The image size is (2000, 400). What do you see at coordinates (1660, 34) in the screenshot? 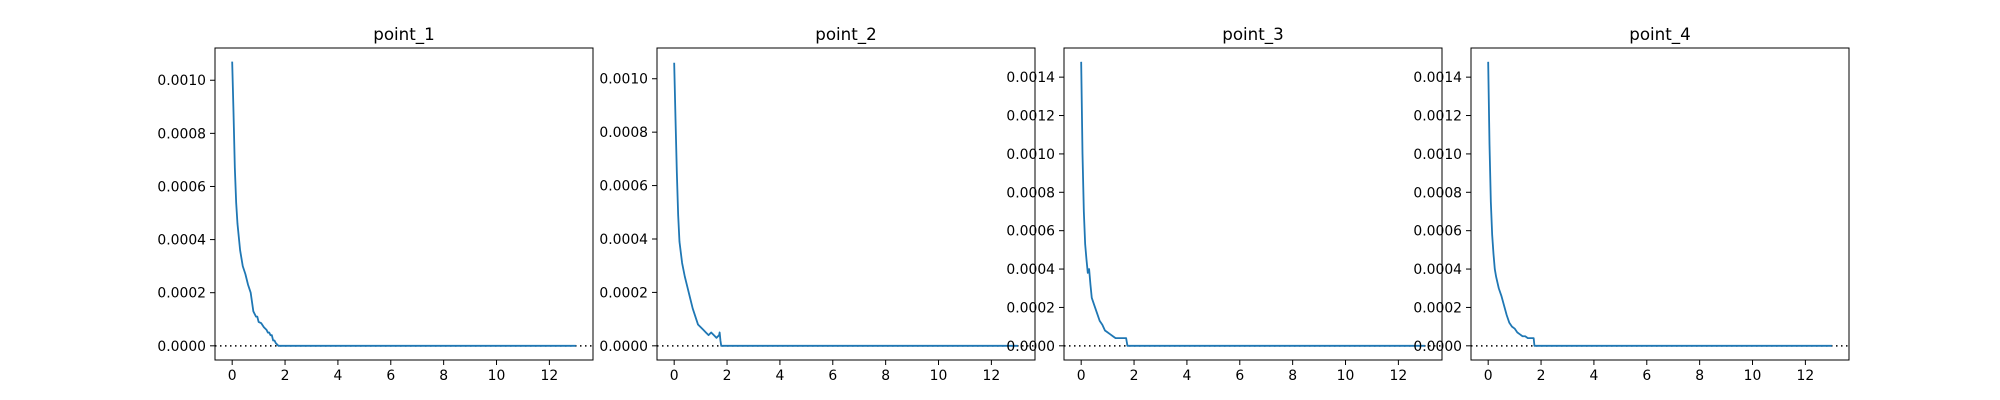
I see `panel-title: point_4` at bounding box center [1660, 34].